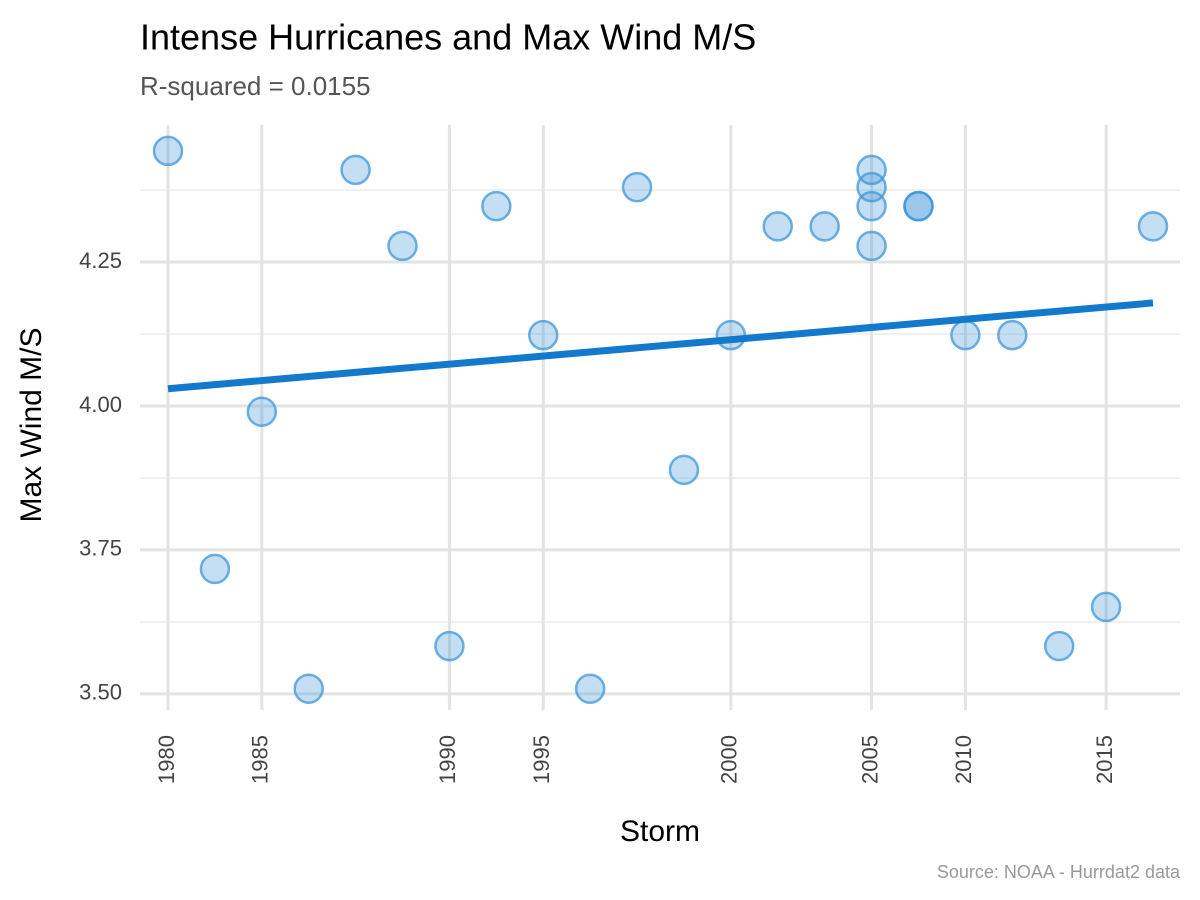 This screenshot has height=900, width=1200. I want to click on x-tick-label: 1995, so click(541, 759).